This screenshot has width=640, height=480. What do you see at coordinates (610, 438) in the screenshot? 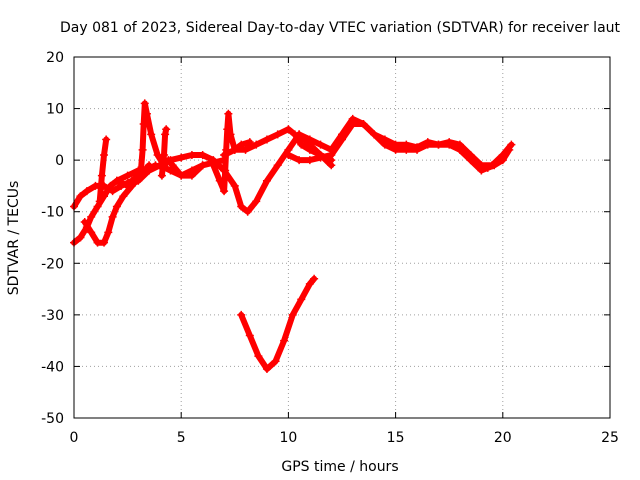
I see `x-tick-label: 25` at bounding box center [610, 438].